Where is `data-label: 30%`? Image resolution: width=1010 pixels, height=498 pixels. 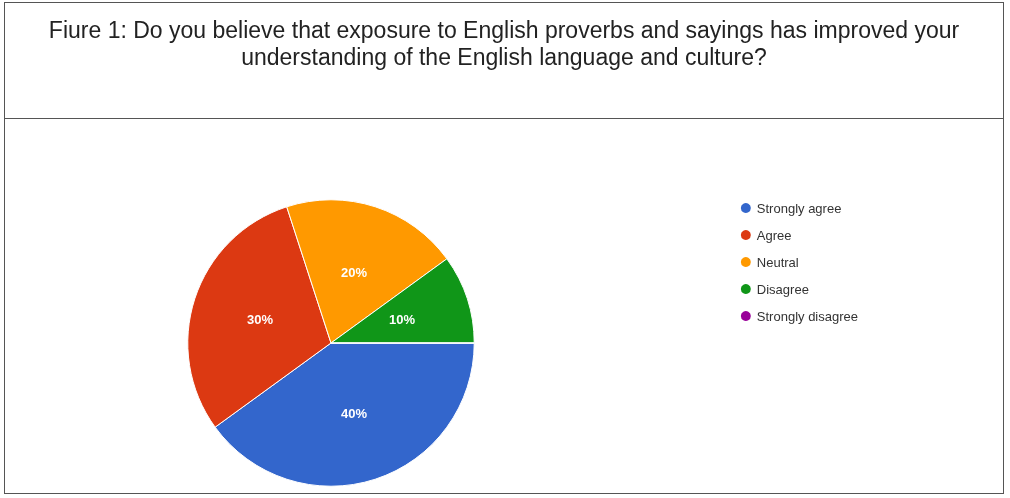 data-label: 30% is located at coordinates (260, 320).